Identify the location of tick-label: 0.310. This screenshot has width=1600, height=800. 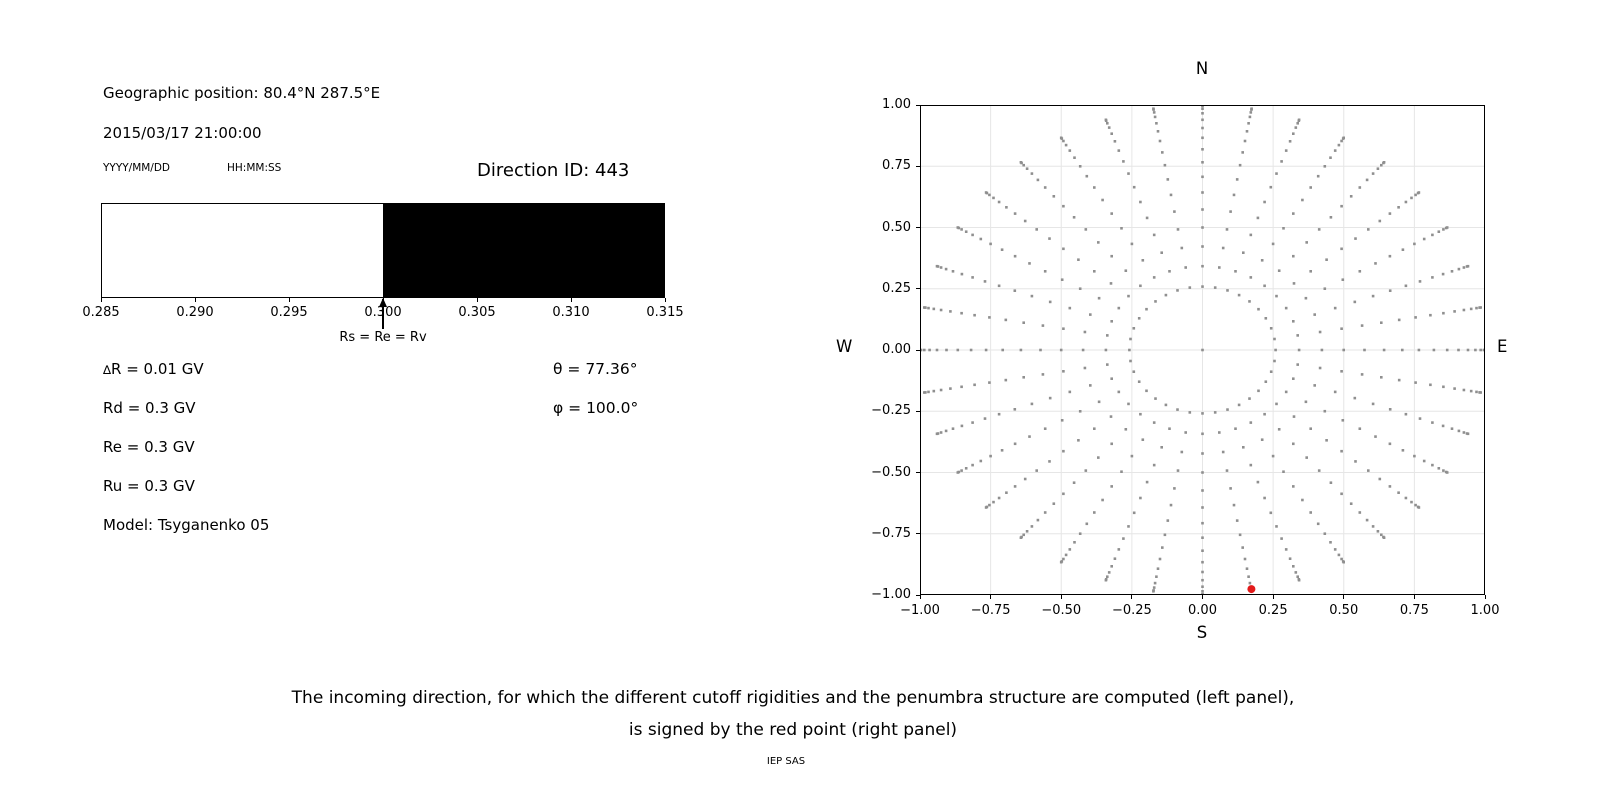
(571, 312).